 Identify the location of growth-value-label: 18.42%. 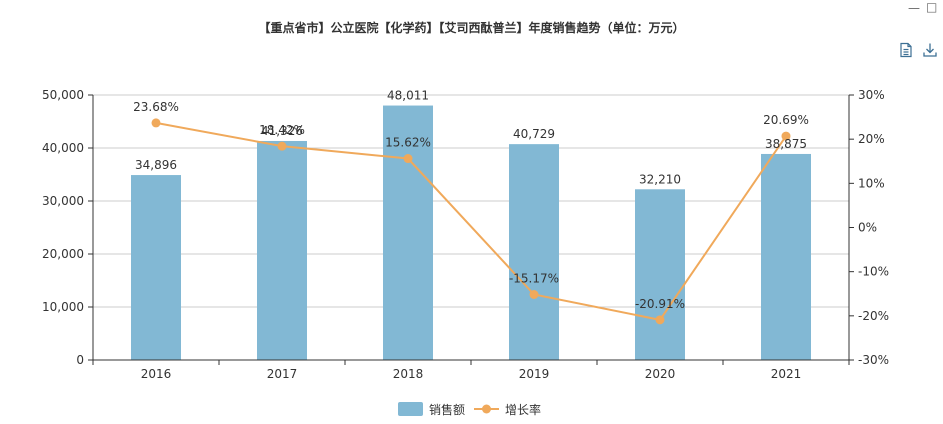
(282, 130).